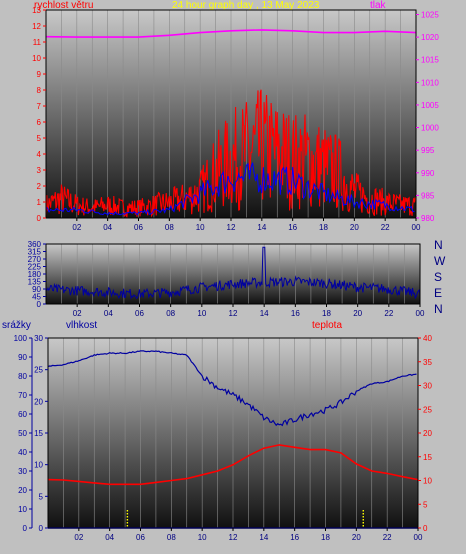 This screenshot has width=466, height=554. Describe the element at coordinates (108, 313) in the screenshot. I see `x-tick-label: 04` at that location.